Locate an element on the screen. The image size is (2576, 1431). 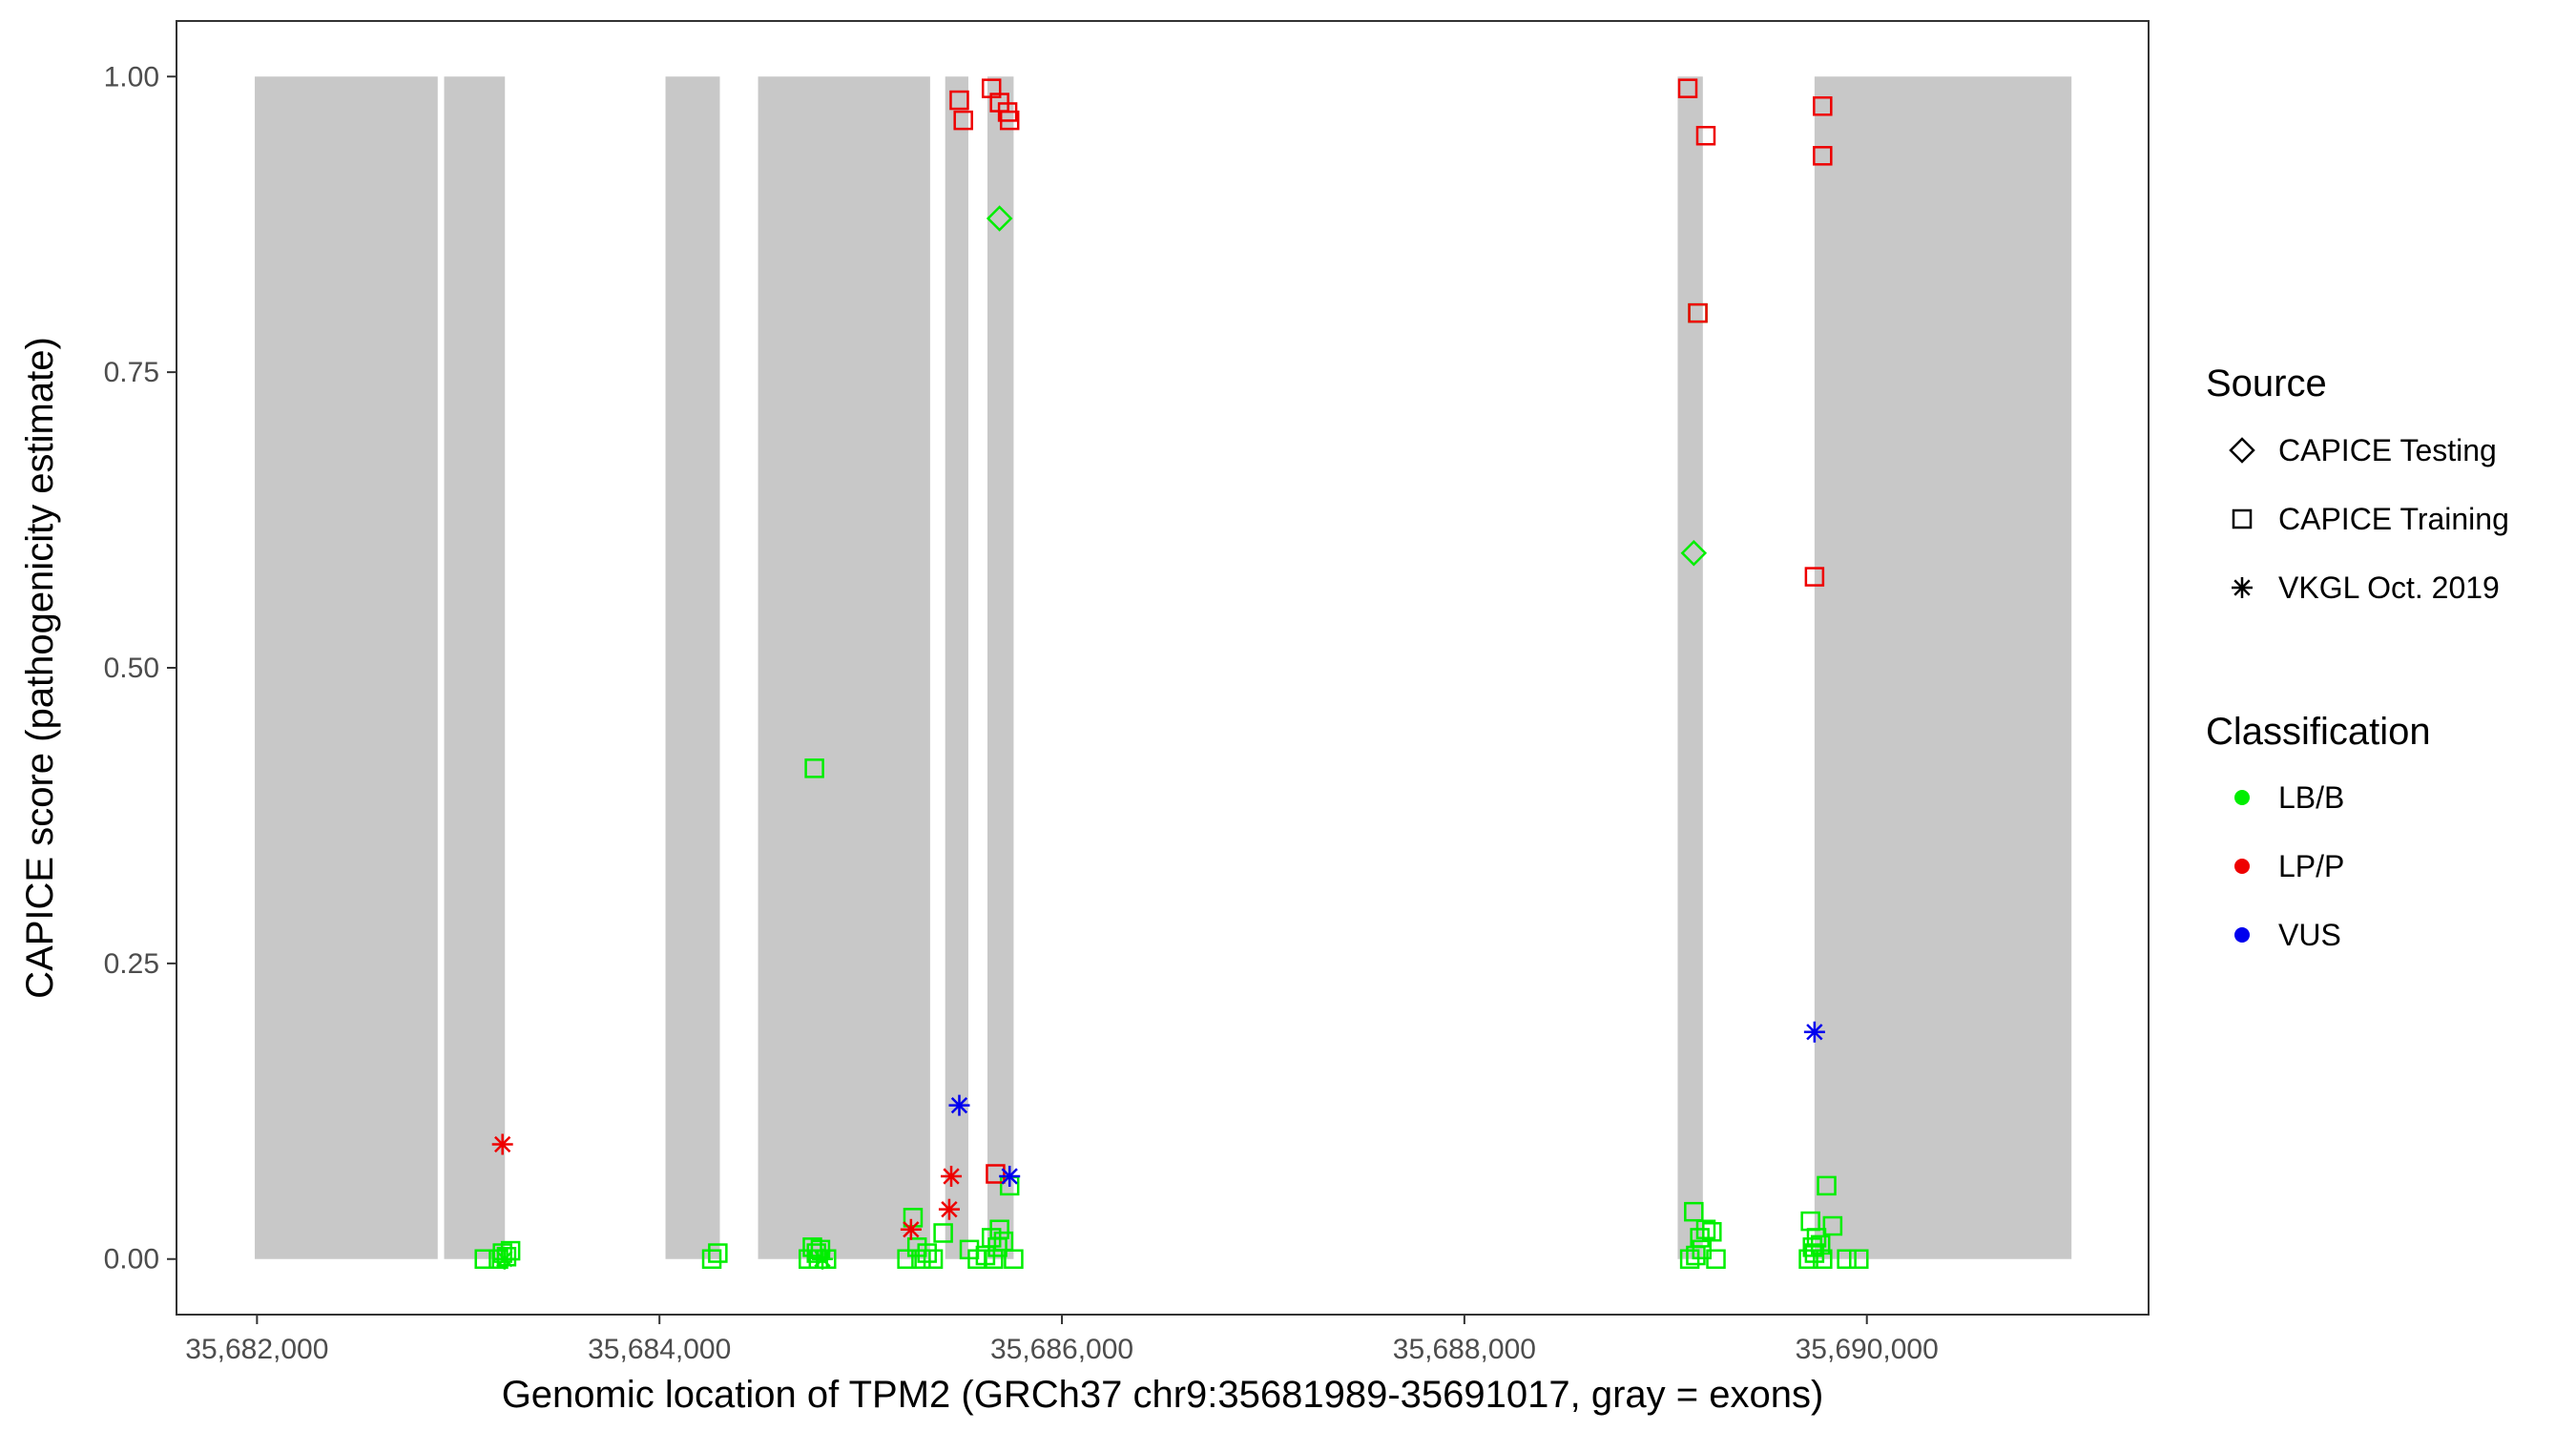
y-axis: 0.00 0.25 0.50 0.75 1.00 is located at coordinates (140, 668).